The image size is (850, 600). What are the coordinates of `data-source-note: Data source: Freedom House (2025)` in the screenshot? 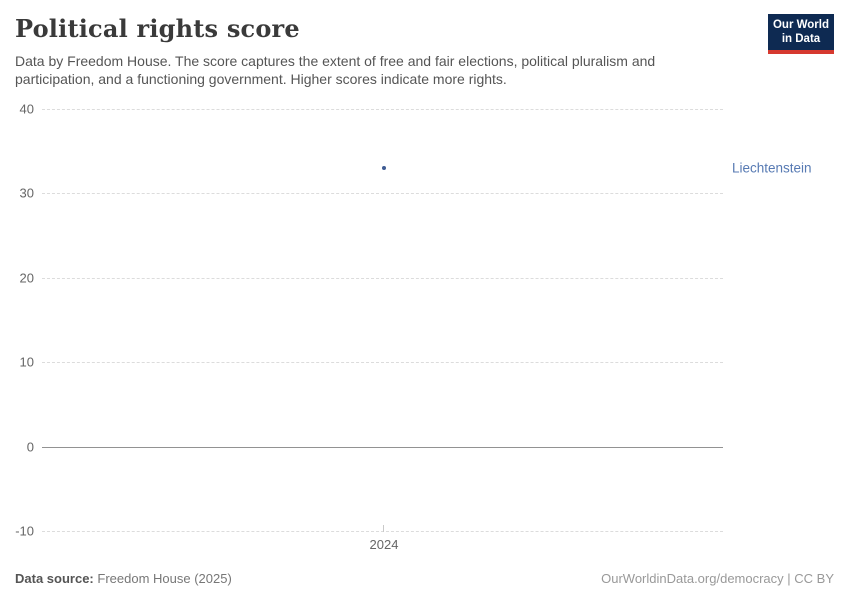 It's located at (123, 578).